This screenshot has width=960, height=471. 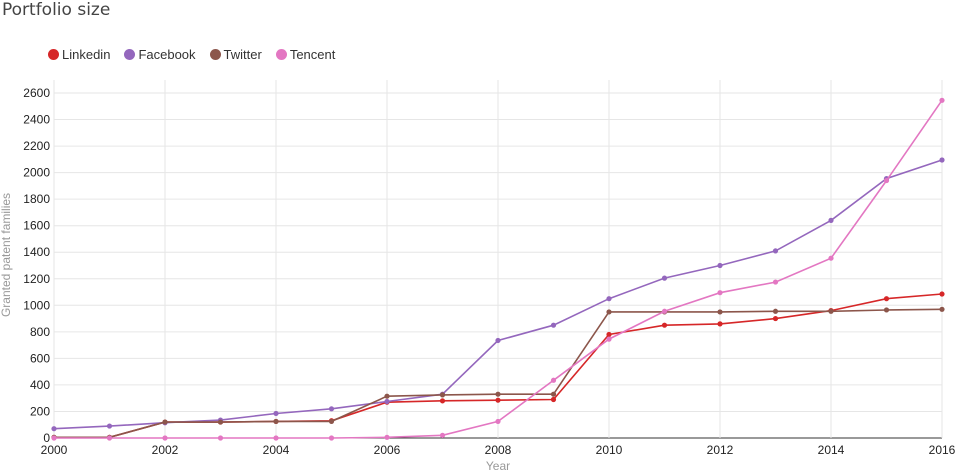 I want to click on x-tick-label: 2006, so click(x=387, y=450).